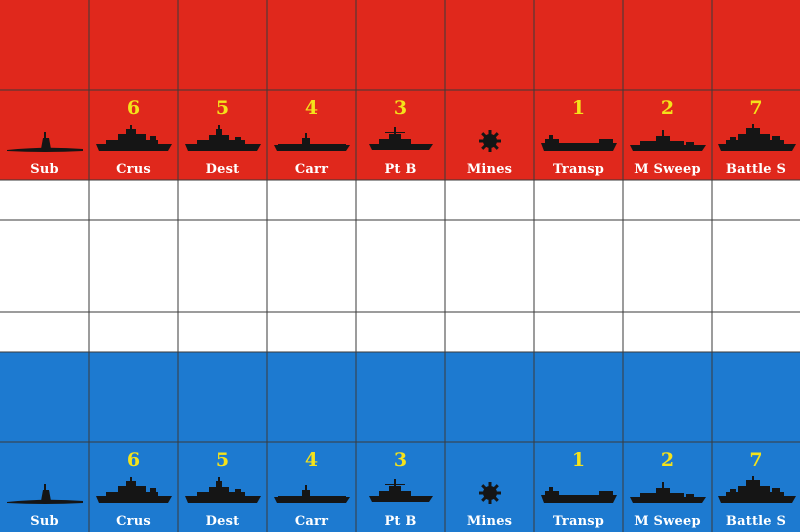 The width and height of the screenshot is (800, 532). I want to click on red-counter-pt-b: 3 Pt B, so click(400, 135).